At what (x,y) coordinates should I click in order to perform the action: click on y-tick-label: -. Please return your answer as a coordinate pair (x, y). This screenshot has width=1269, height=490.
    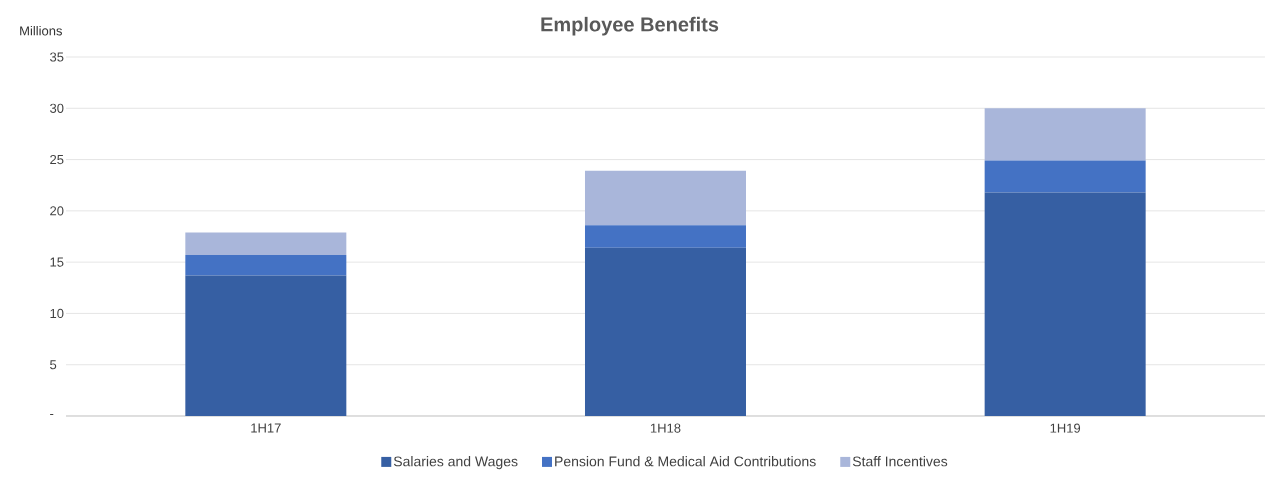
    Looking at the image, I should click on (52, 415).